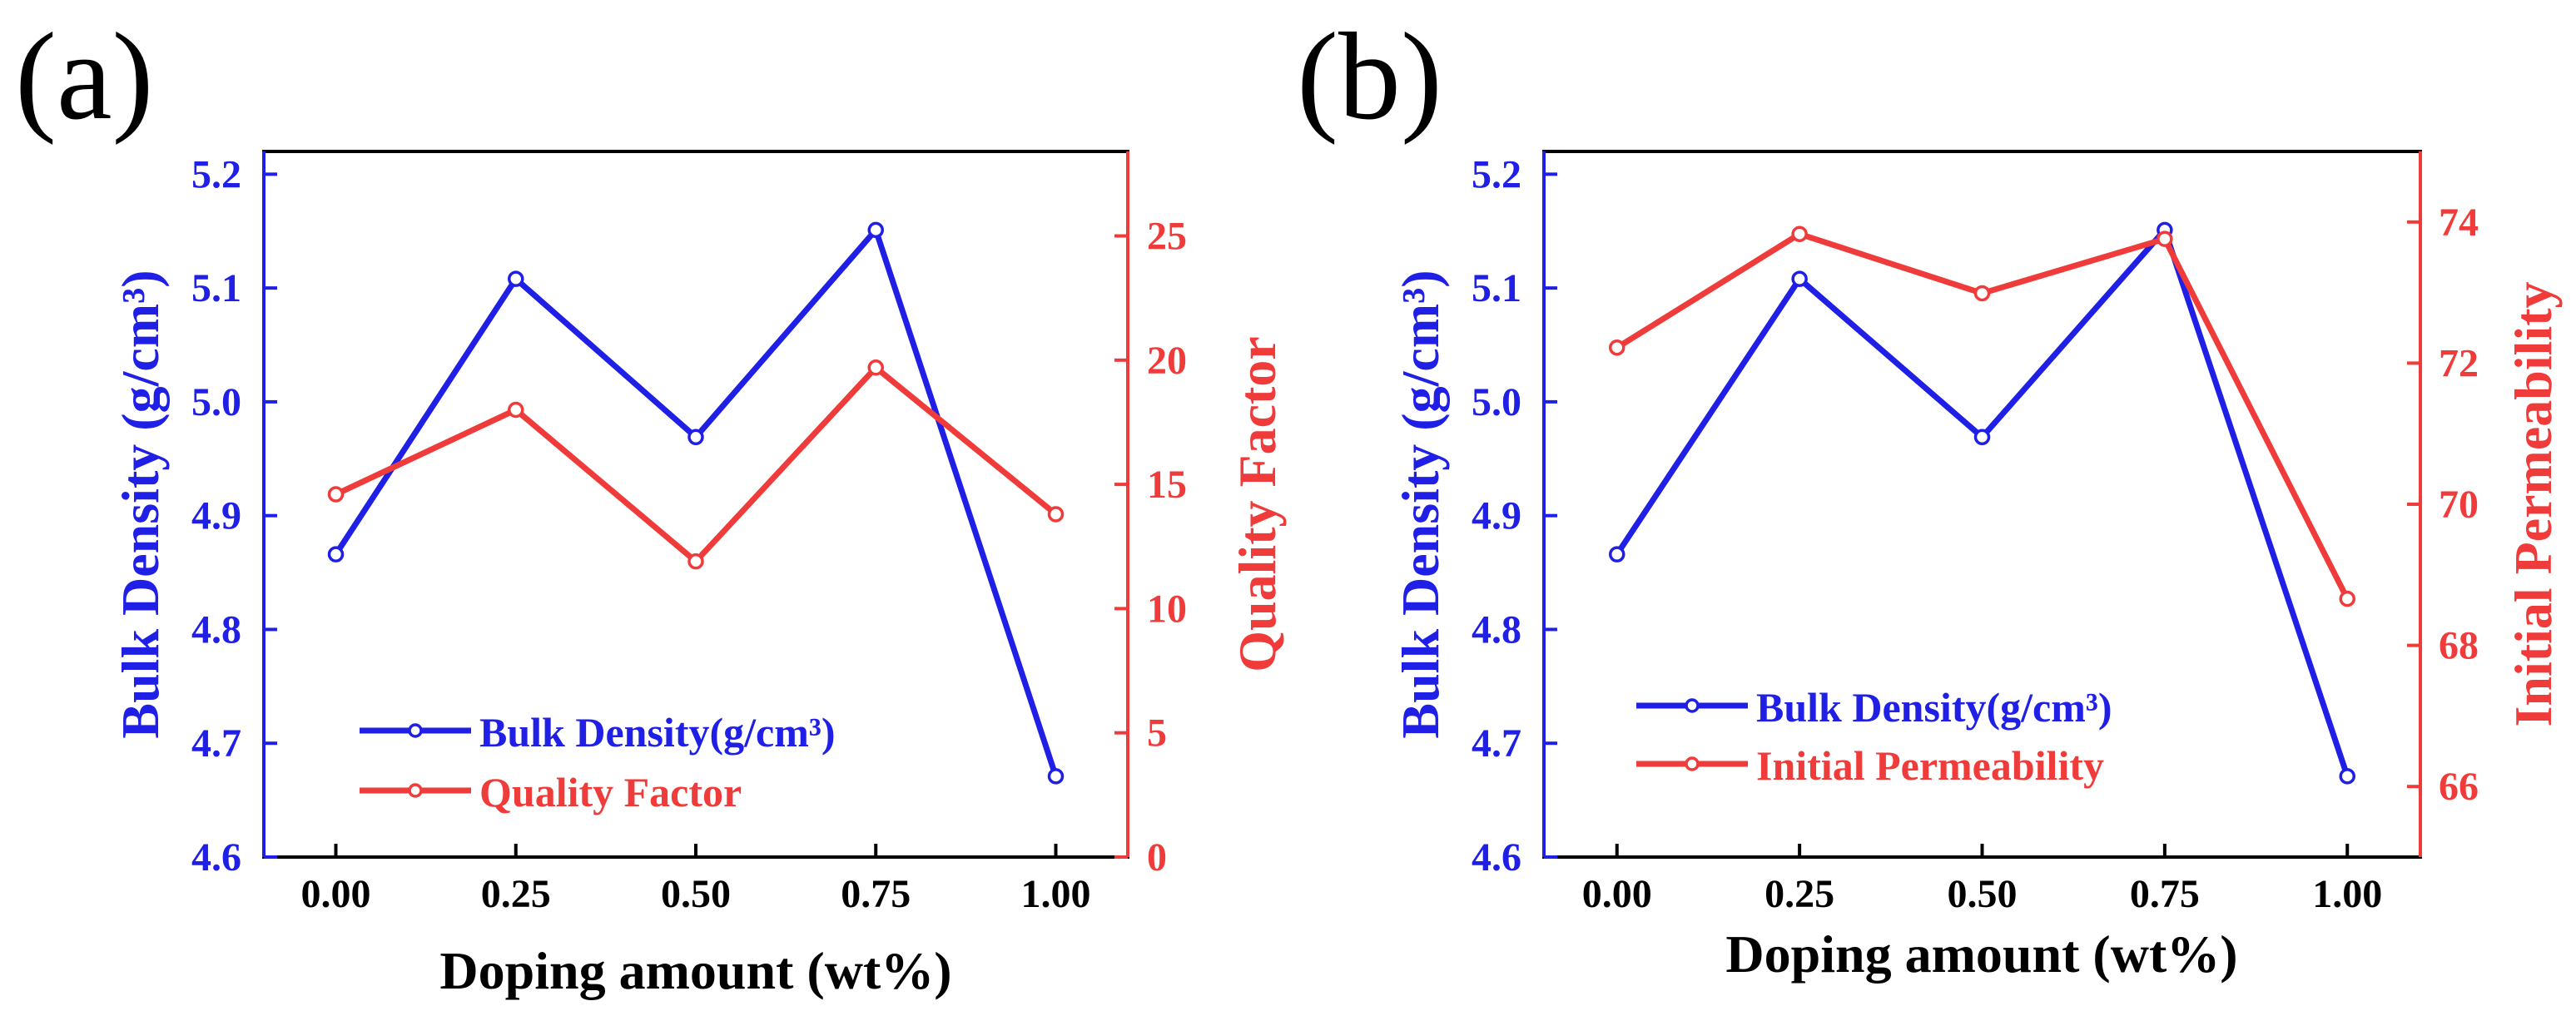  I want to click on panel-label: (a), so click(84, 76).